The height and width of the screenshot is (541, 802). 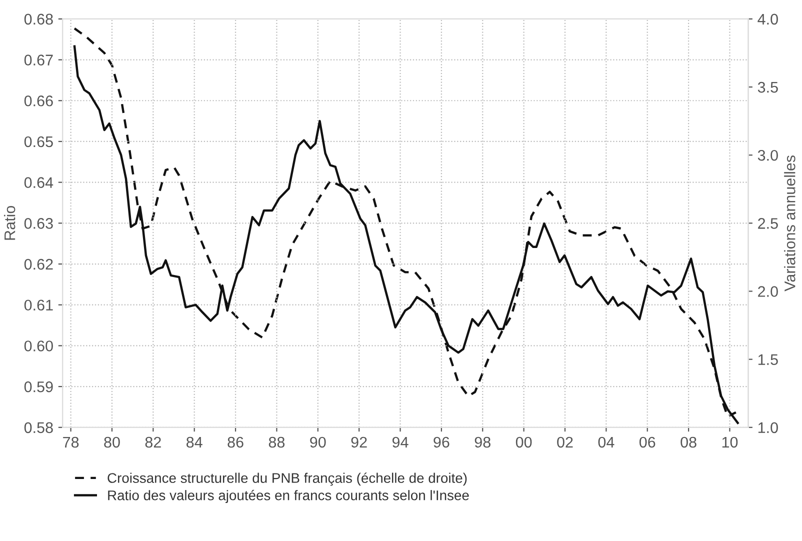 I want to click on x-tick-label: 06, so click(x=647, y=442).